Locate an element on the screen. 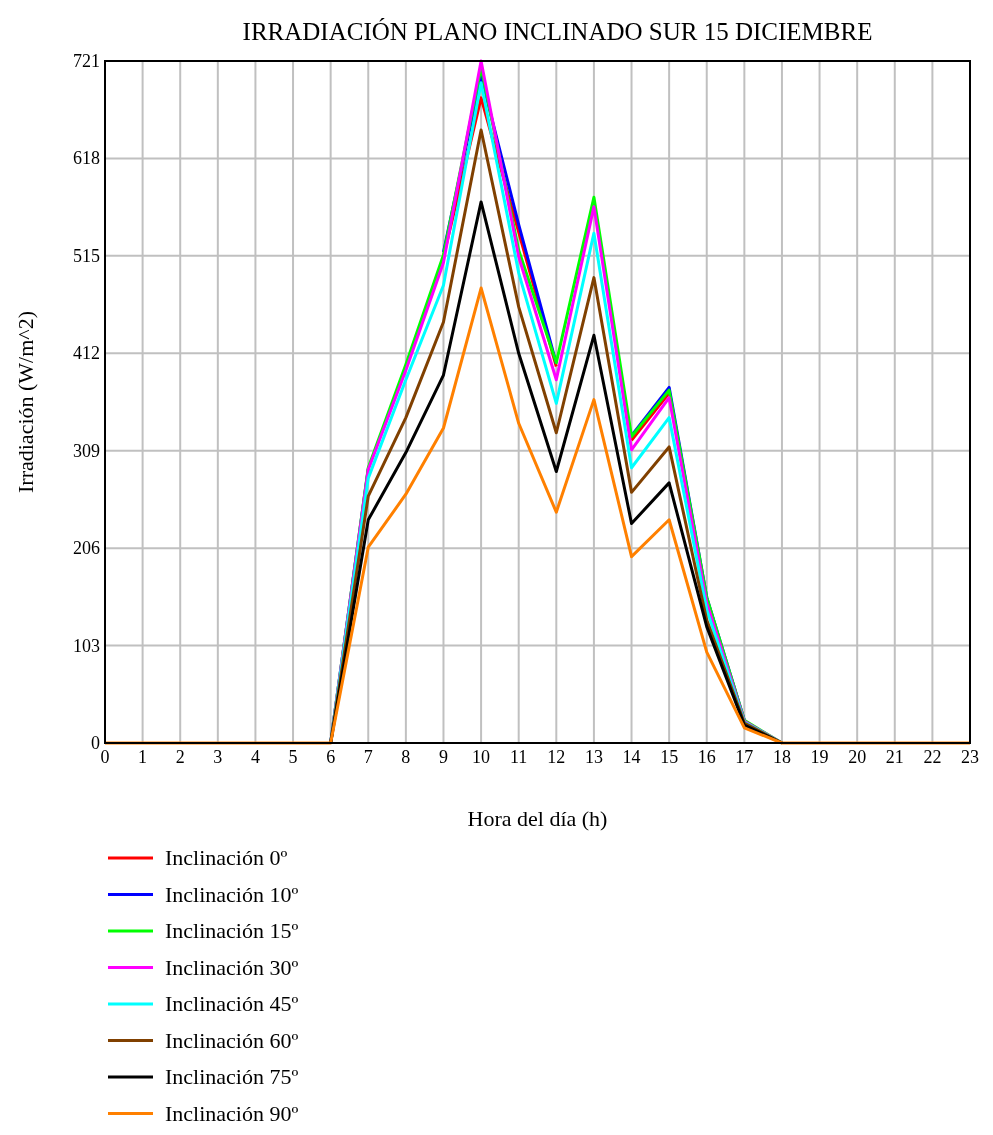 The image size is (993, 1135). y-tick-label: 309 is located at coordinates (86, 450).